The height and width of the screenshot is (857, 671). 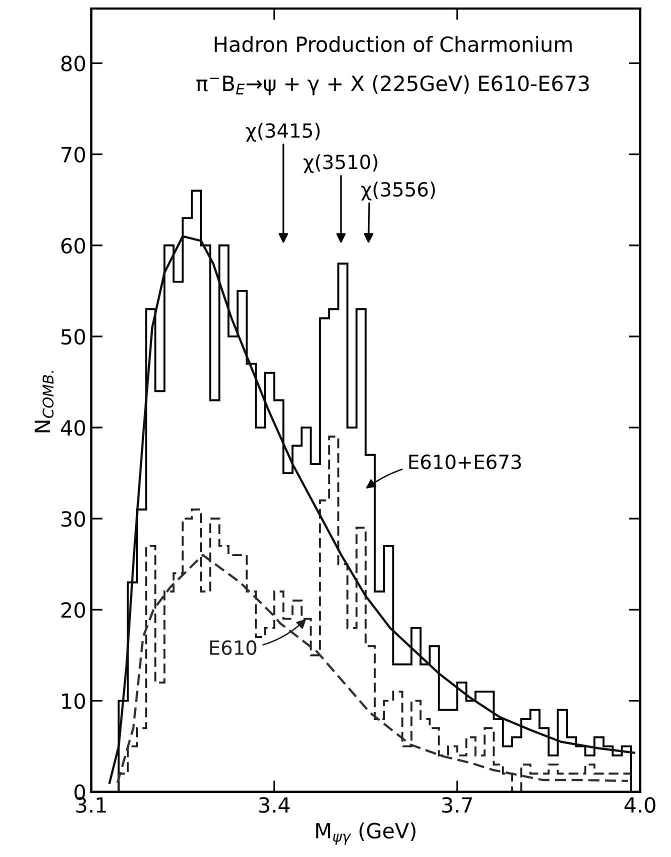 What do you see at coordinates (465, 462) in the screenshot?
I see `series-label: E610+E673` at bounding box center [465, 462].